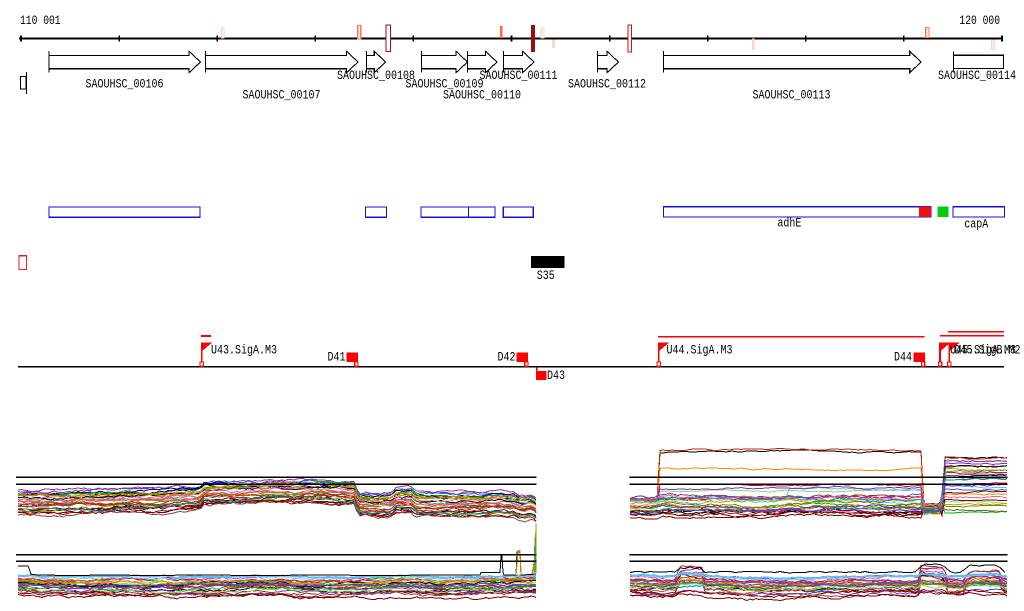 This screenshot has width=1024, height=611. What do you see at coordinates (983, 350) in the screenshot?
I see `svg-text: U45.SigA.M3` at bounding box center [983, 350].